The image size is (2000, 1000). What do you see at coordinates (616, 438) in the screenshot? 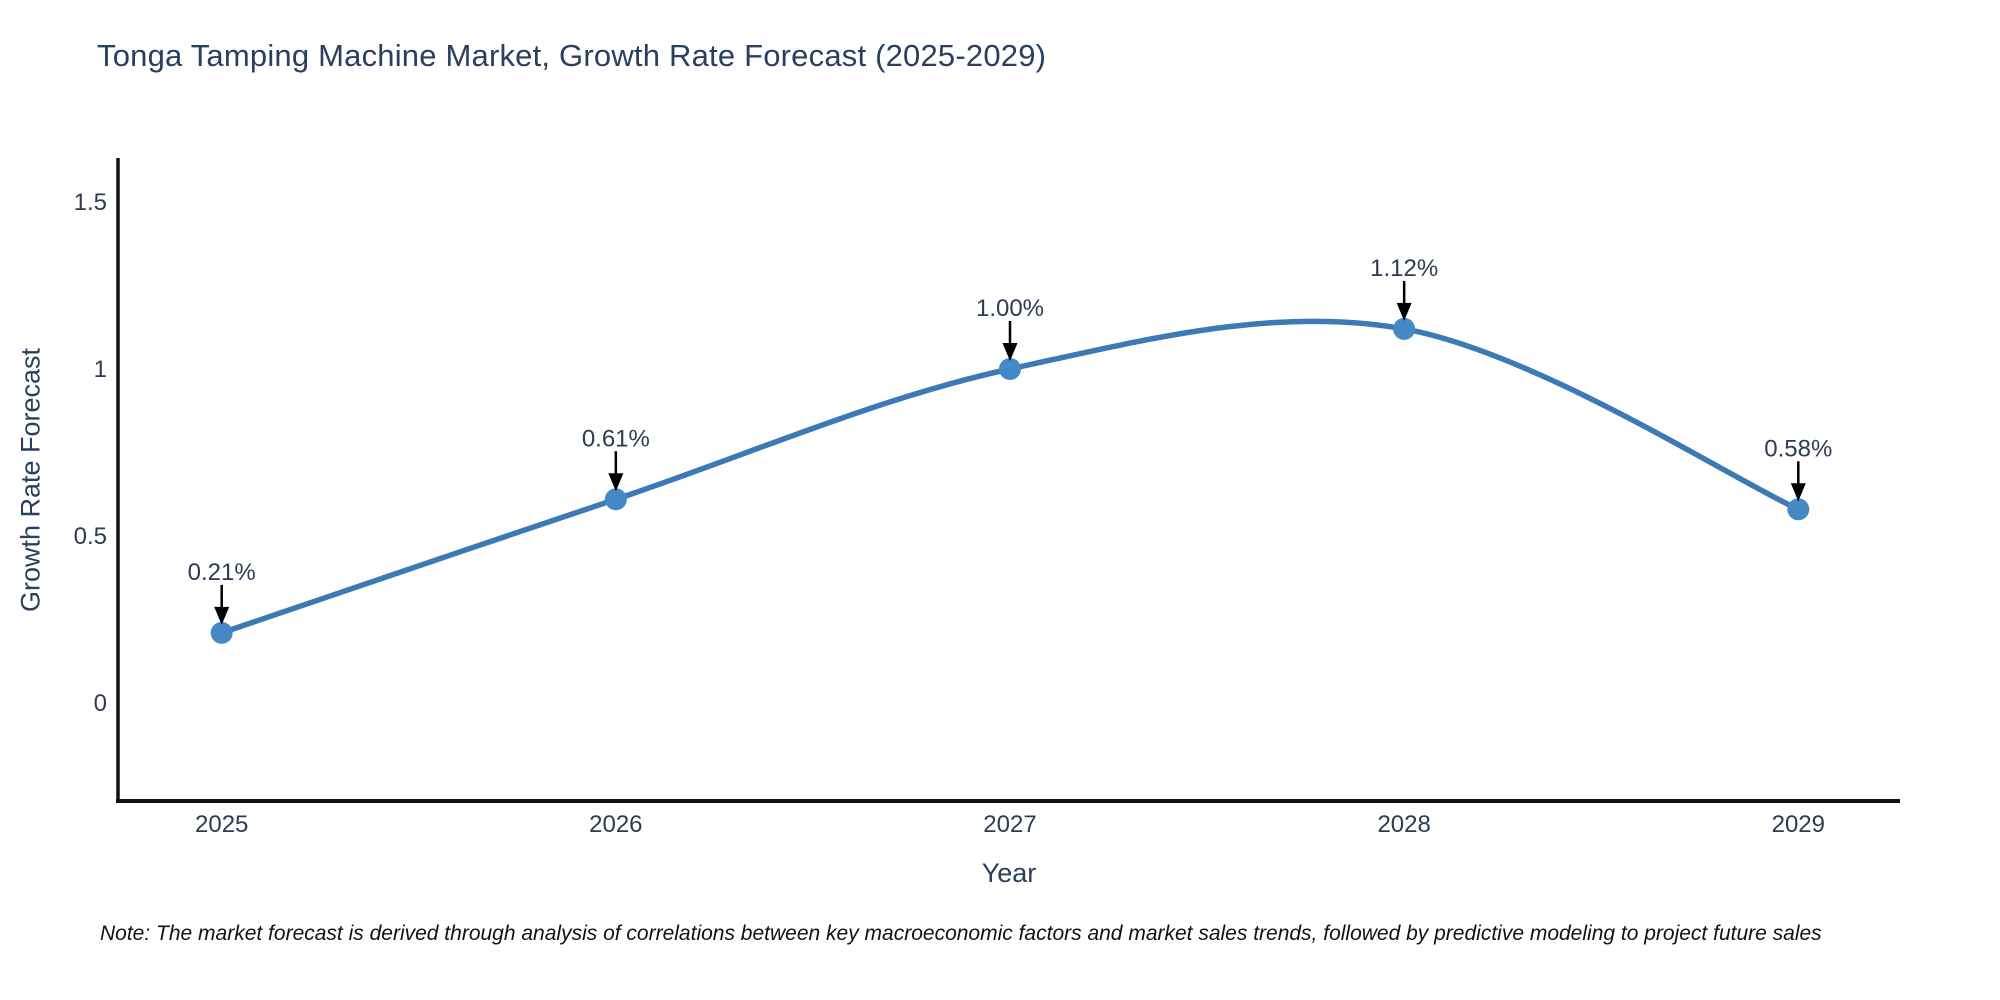
I see `point-value-label: 0.61%` at bounding box center [616, 438].